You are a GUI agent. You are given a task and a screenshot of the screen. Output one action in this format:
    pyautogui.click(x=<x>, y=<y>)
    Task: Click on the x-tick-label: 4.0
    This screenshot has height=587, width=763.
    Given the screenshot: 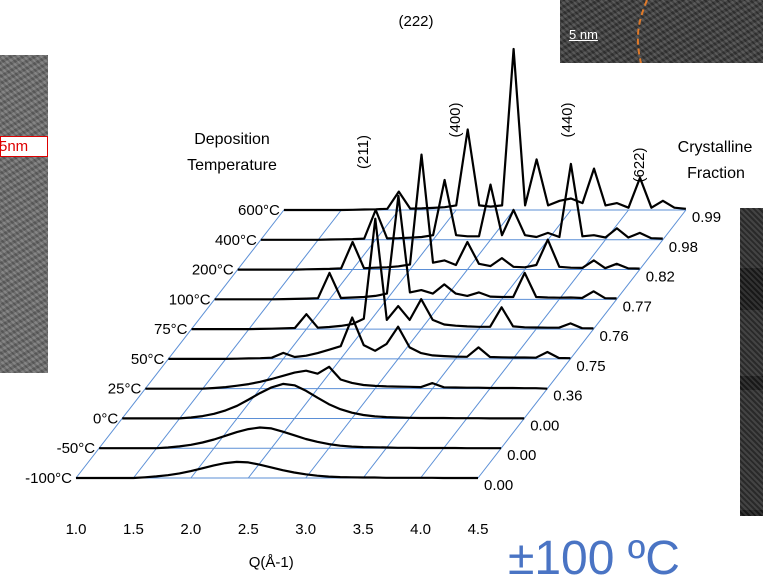 What is the action you would take?
    pyautogui.click(x=420, y=529)
    